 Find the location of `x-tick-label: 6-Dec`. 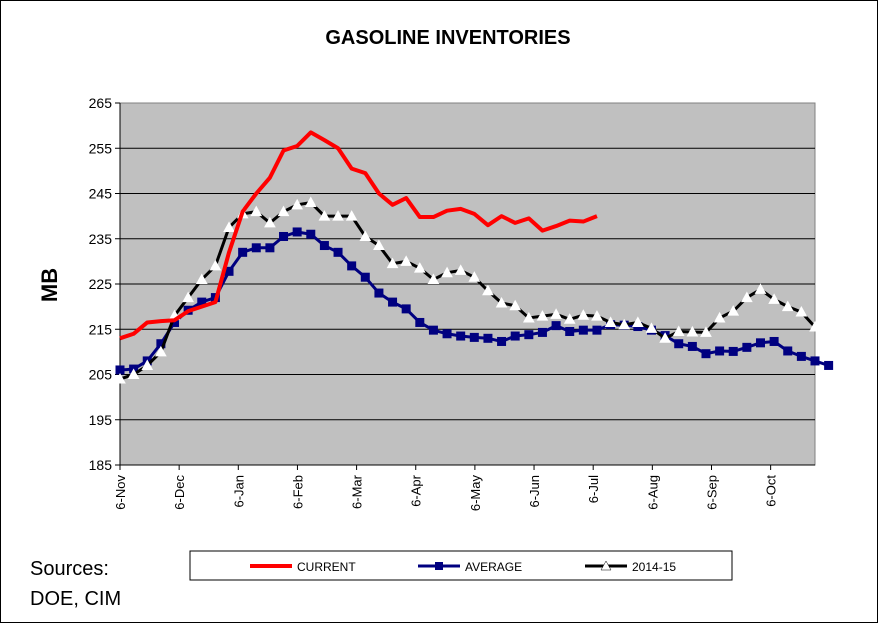

x-tick-label: 6-Dec is located at coordinates (179, 492).